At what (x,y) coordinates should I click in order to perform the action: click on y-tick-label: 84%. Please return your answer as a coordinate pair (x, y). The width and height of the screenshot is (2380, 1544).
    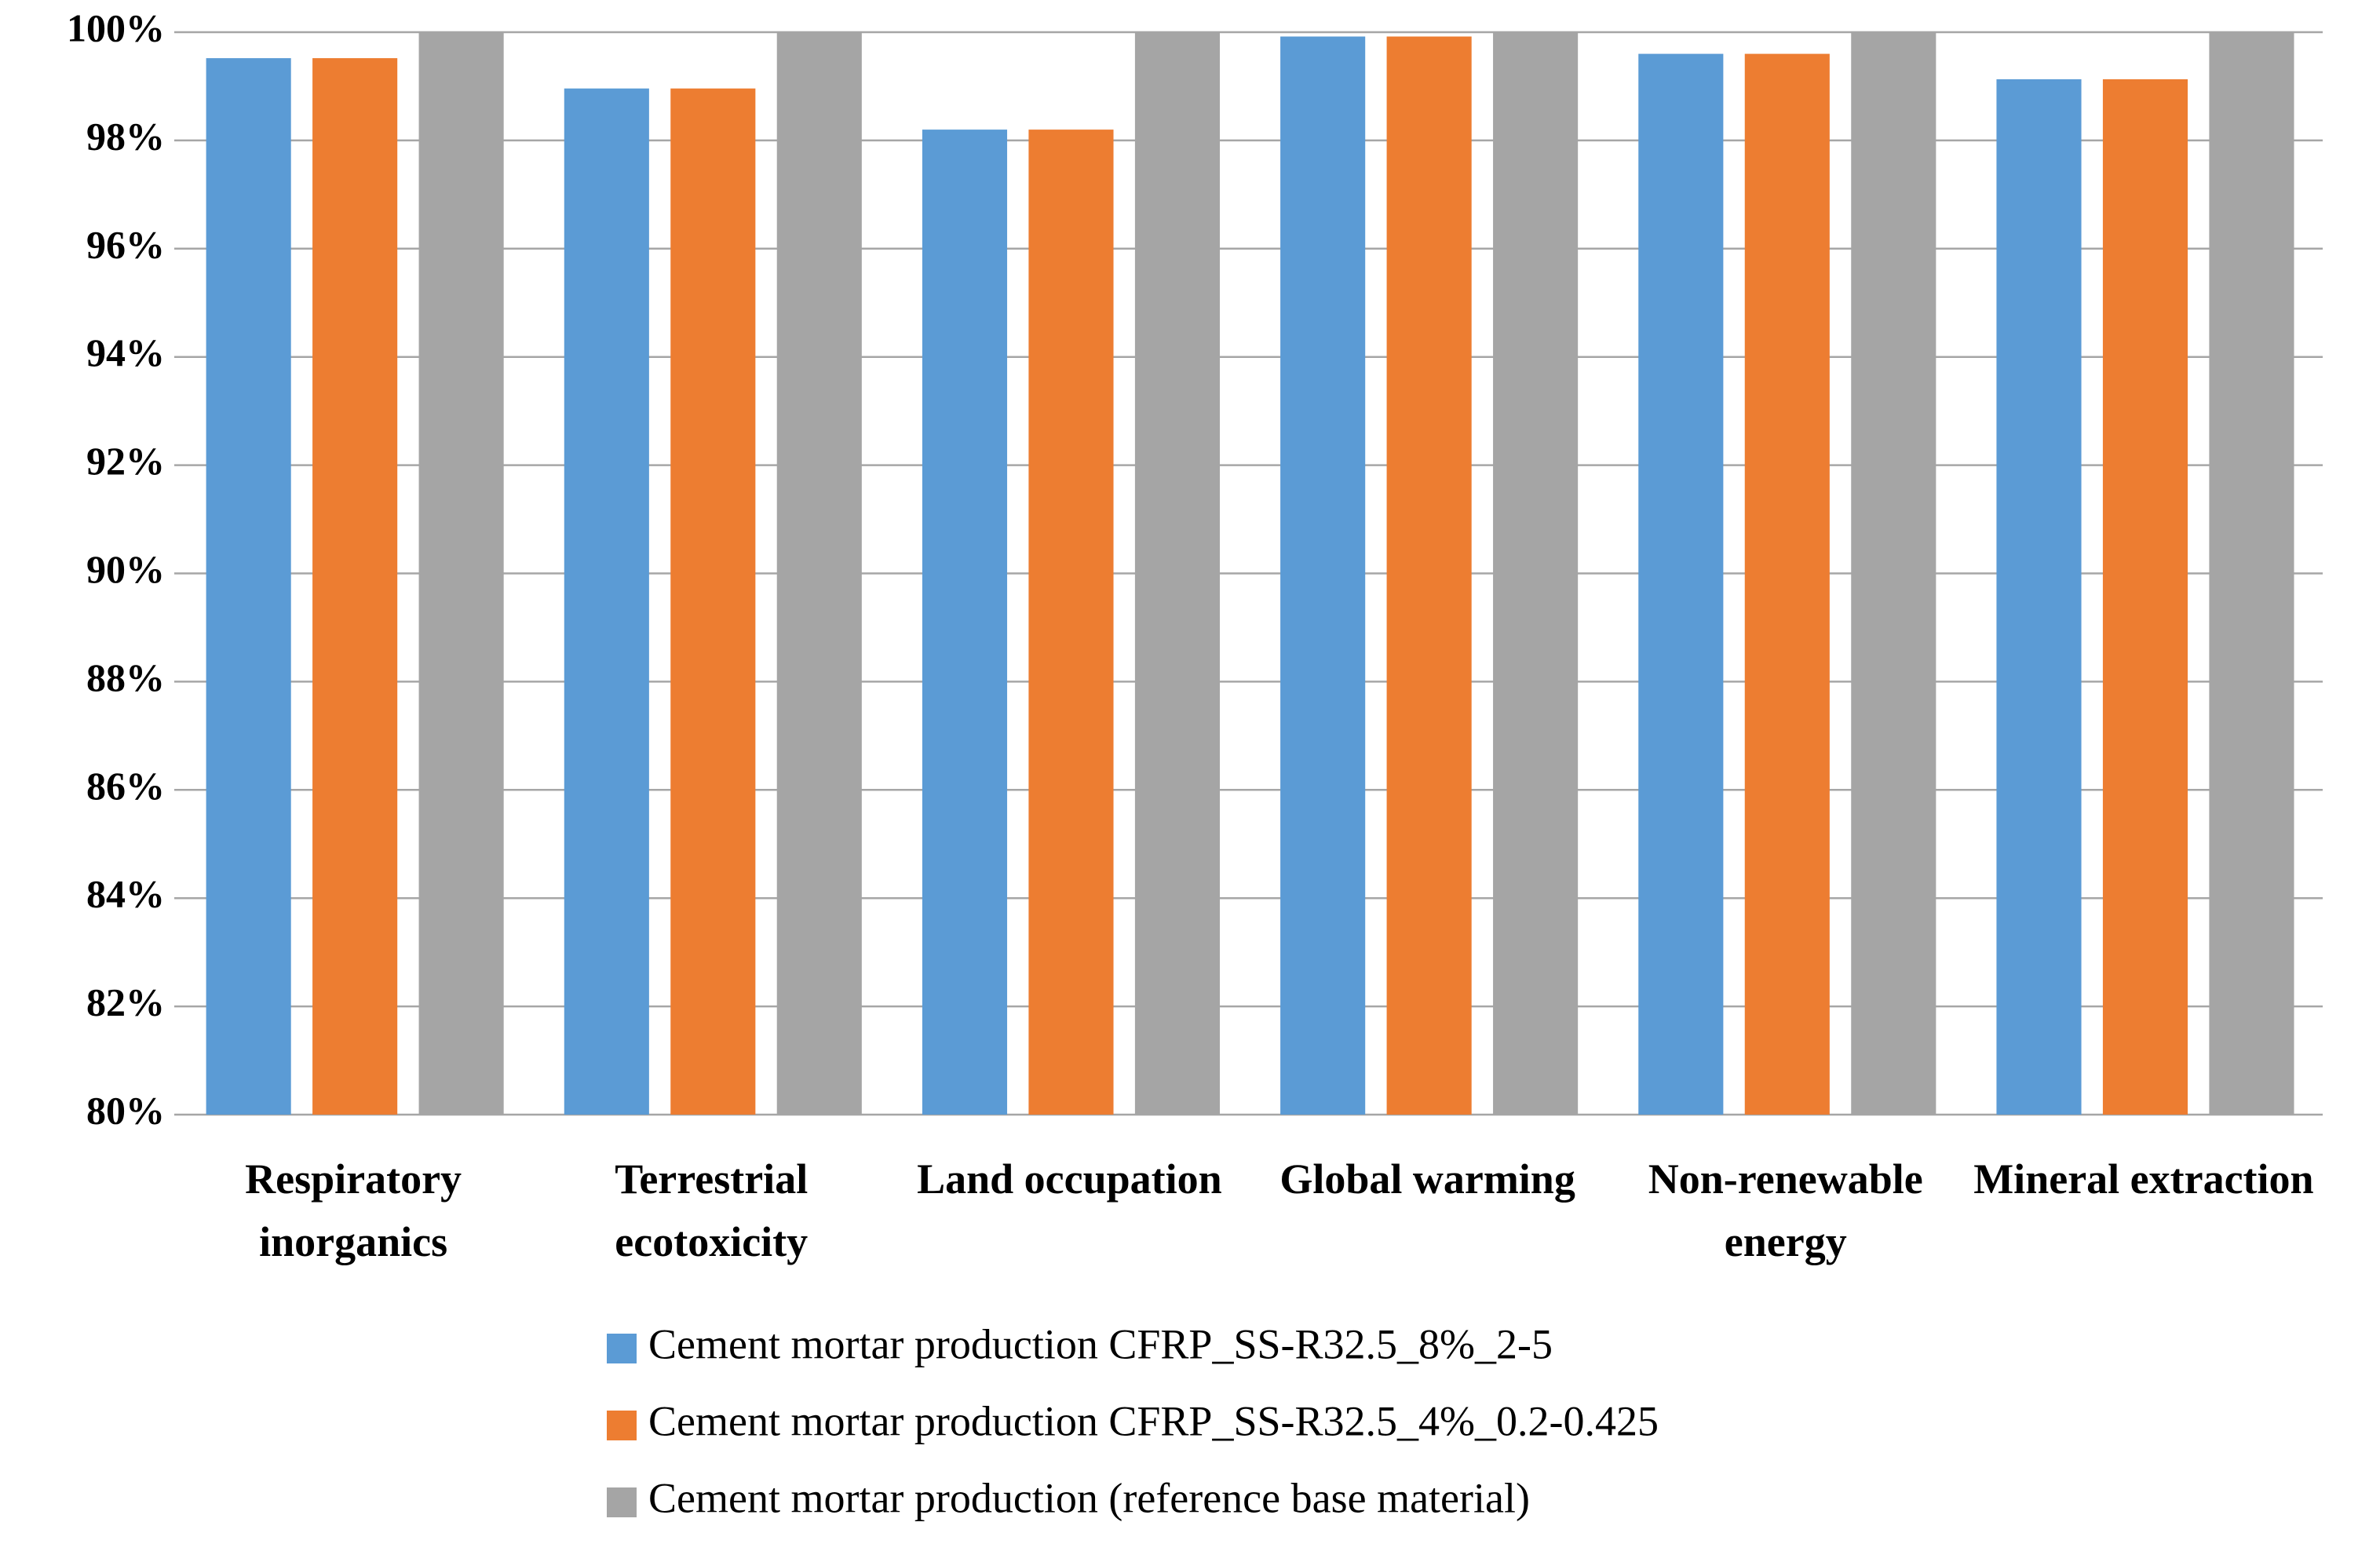
    Looking at the image, I should click on (125, 894).